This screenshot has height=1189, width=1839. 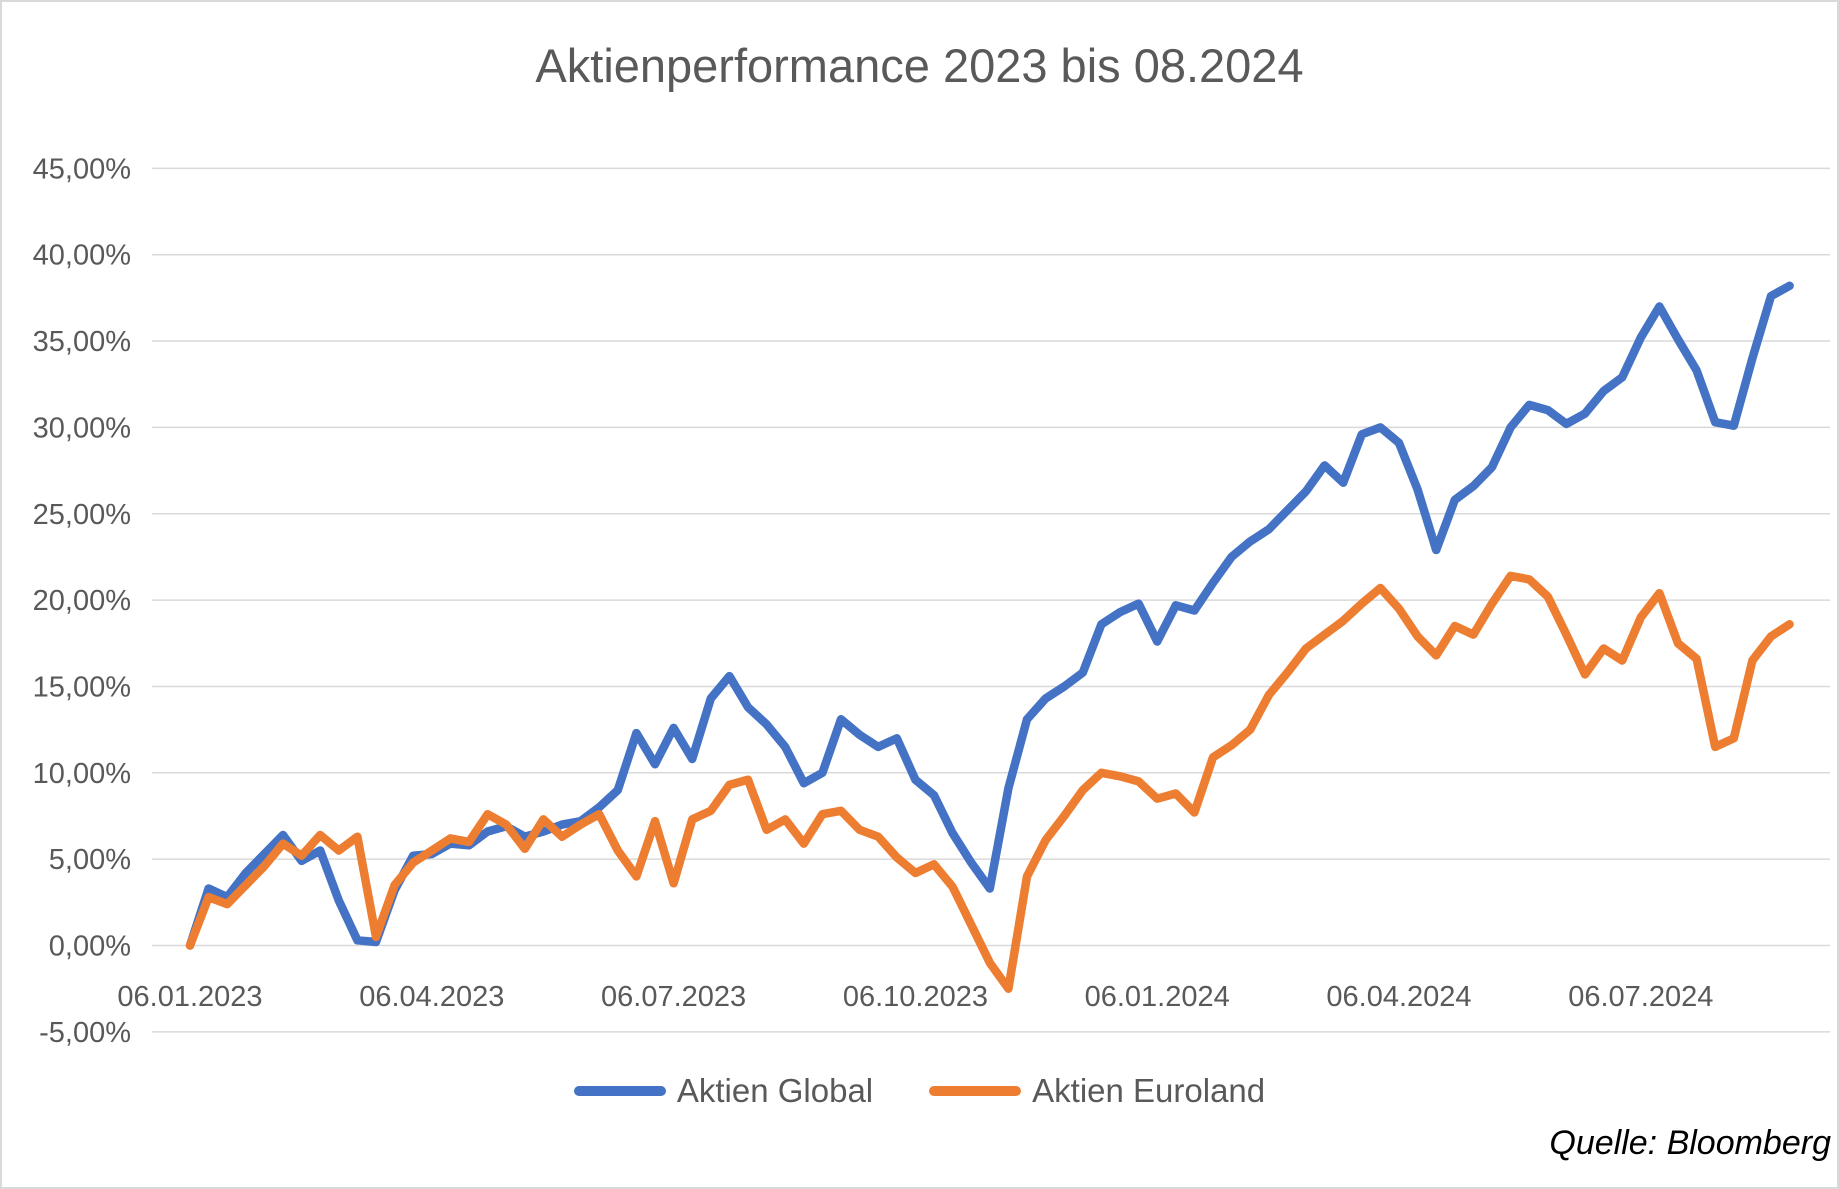 What do you see at coordinates (82, 169) in the screenshot?
I see `y-axis-tick-label: 45,00%` at bounding box center [82, 169].